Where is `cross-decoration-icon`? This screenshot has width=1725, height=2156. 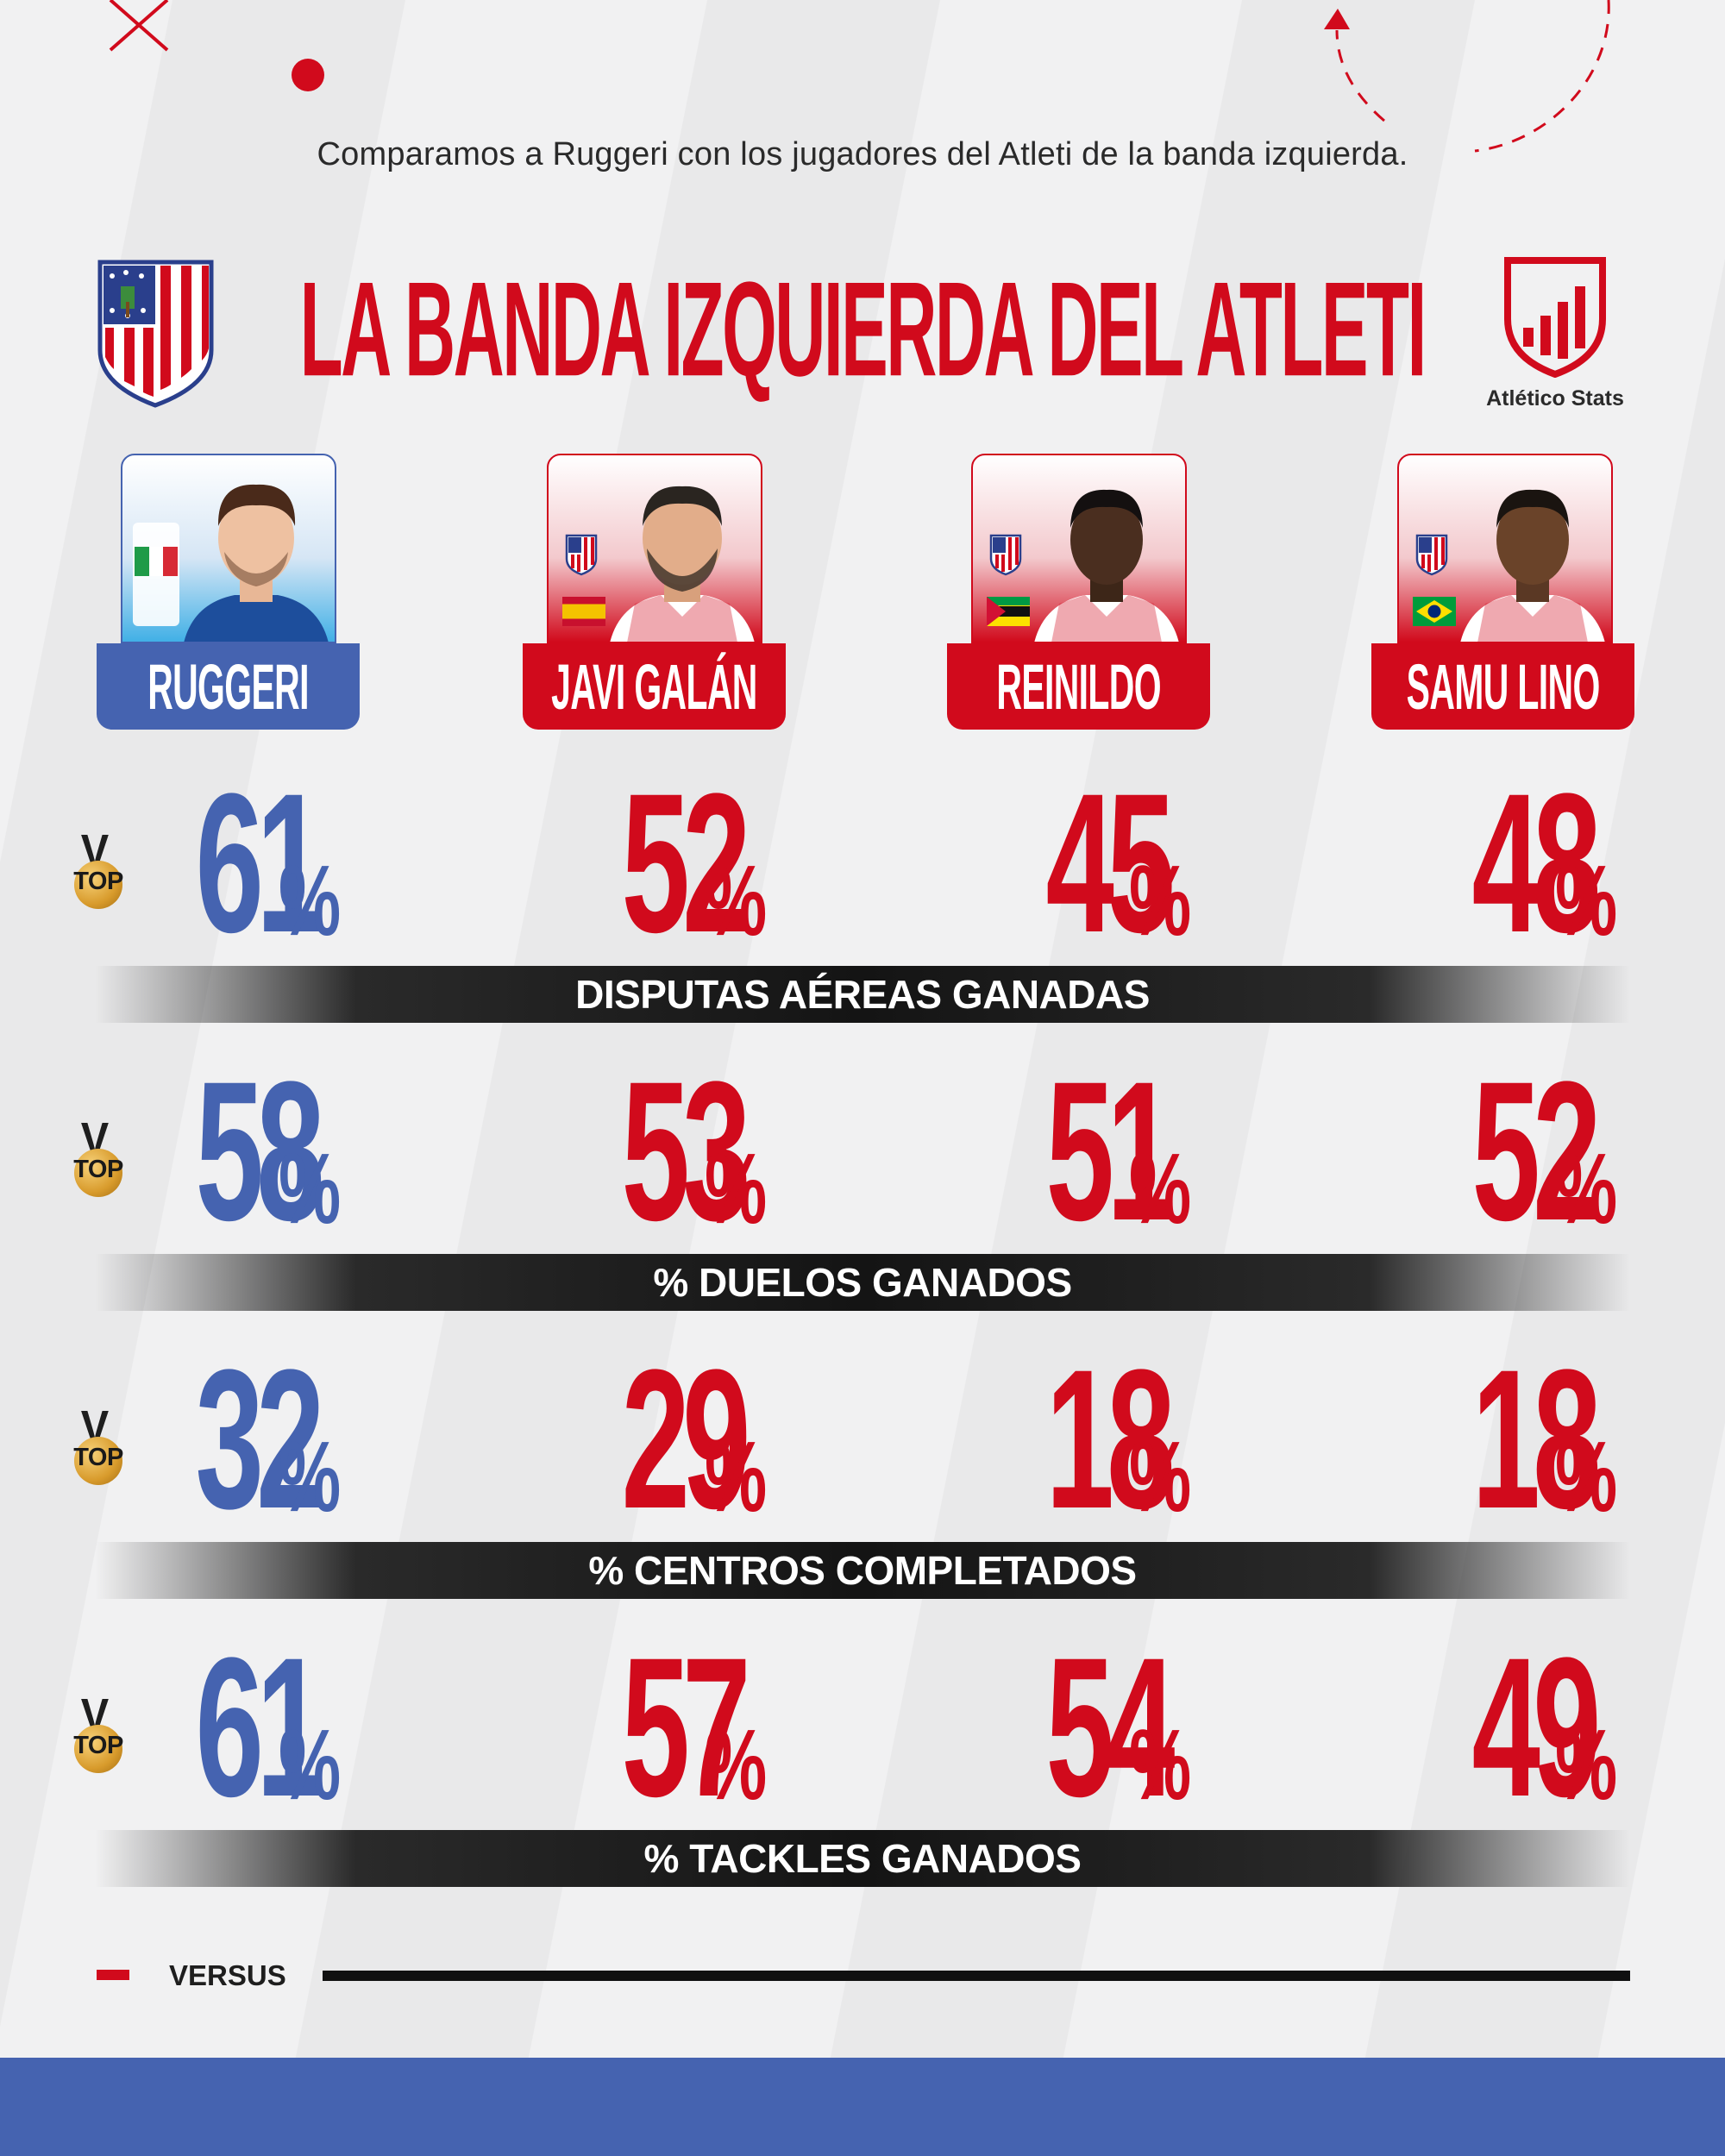 cross-decoration-icon is located at coordinates (139, 26).